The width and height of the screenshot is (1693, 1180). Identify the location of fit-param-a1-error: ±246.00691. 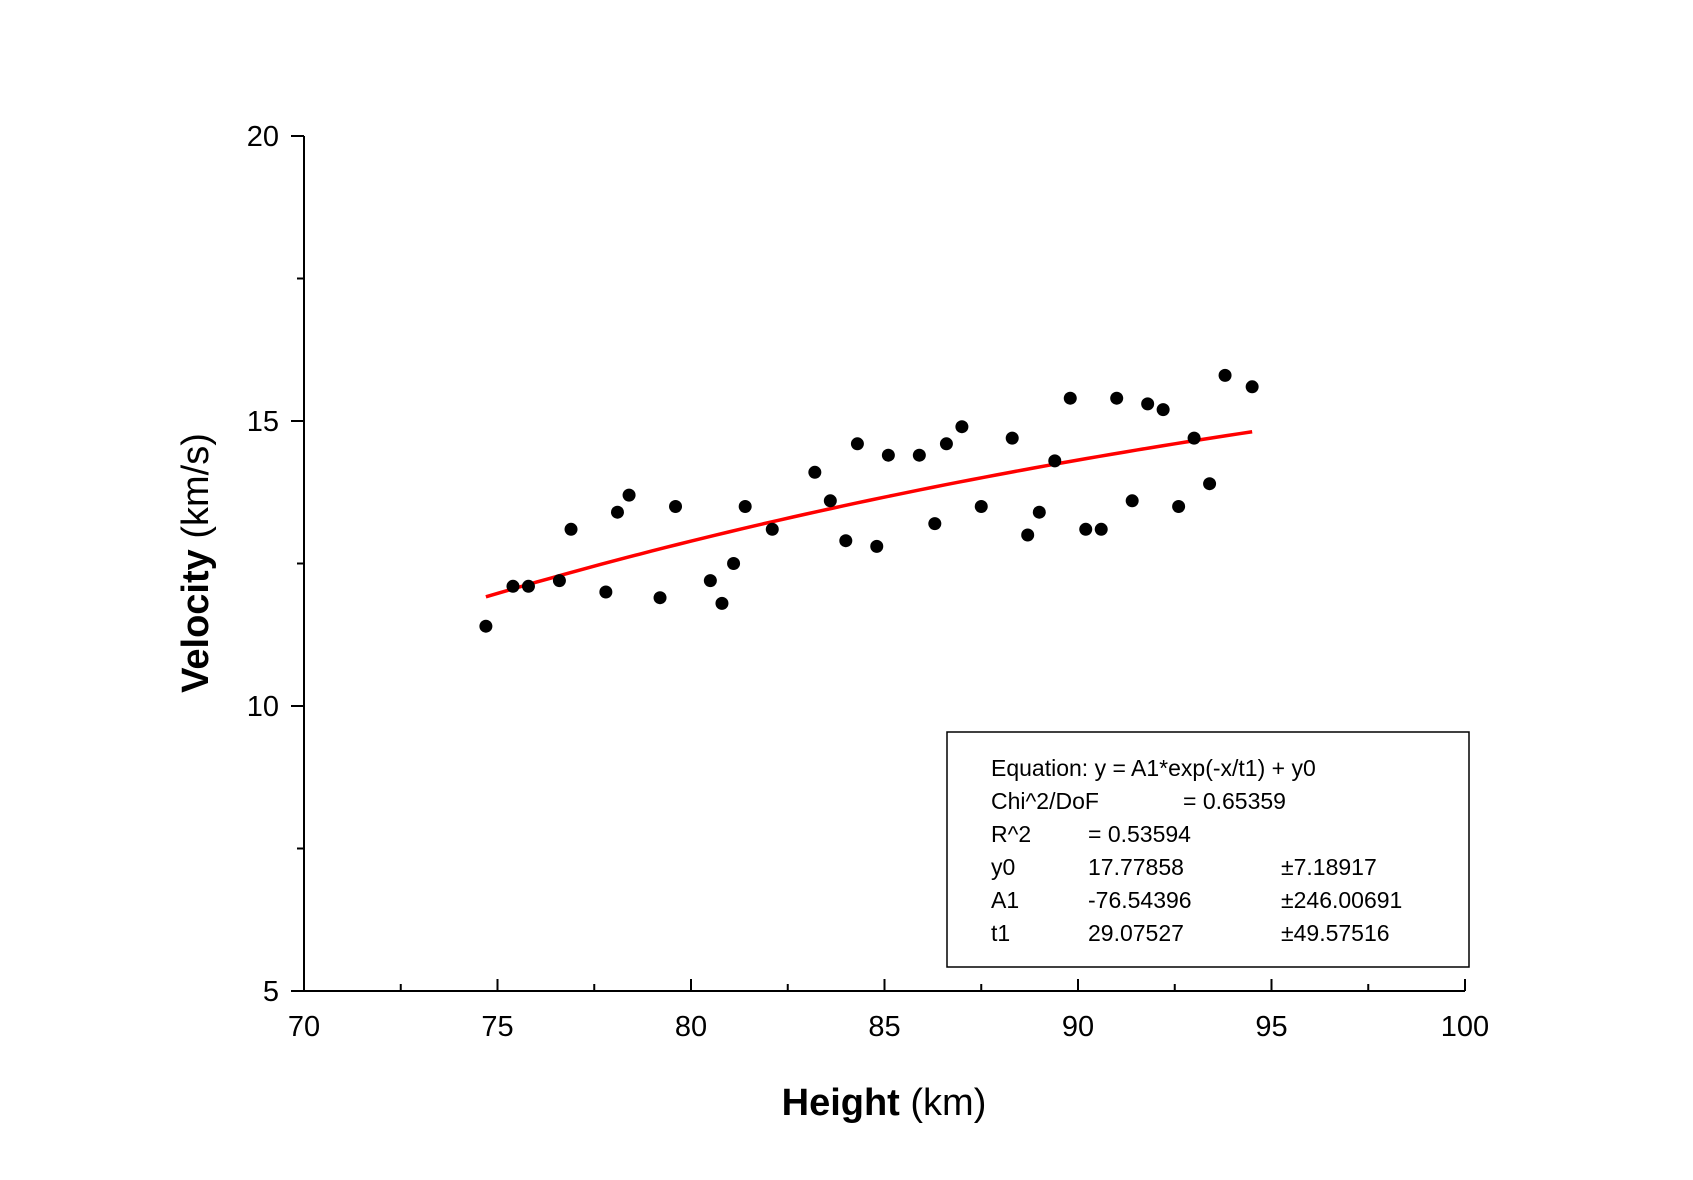
(1341, 900).